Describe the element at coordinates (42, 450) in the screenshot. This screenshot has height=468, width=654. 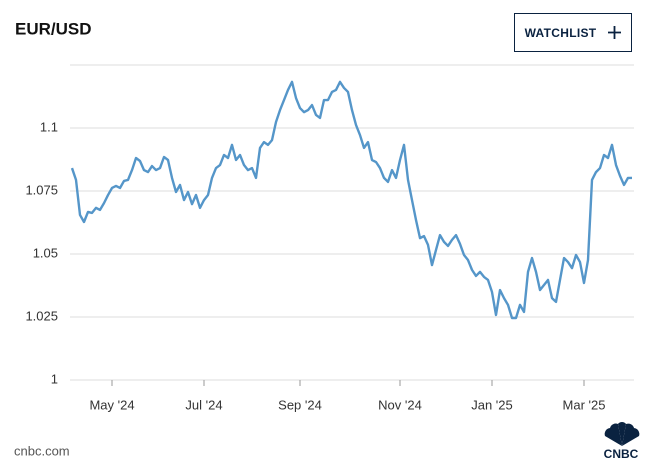
I see `source: cnbc.com` at that location.